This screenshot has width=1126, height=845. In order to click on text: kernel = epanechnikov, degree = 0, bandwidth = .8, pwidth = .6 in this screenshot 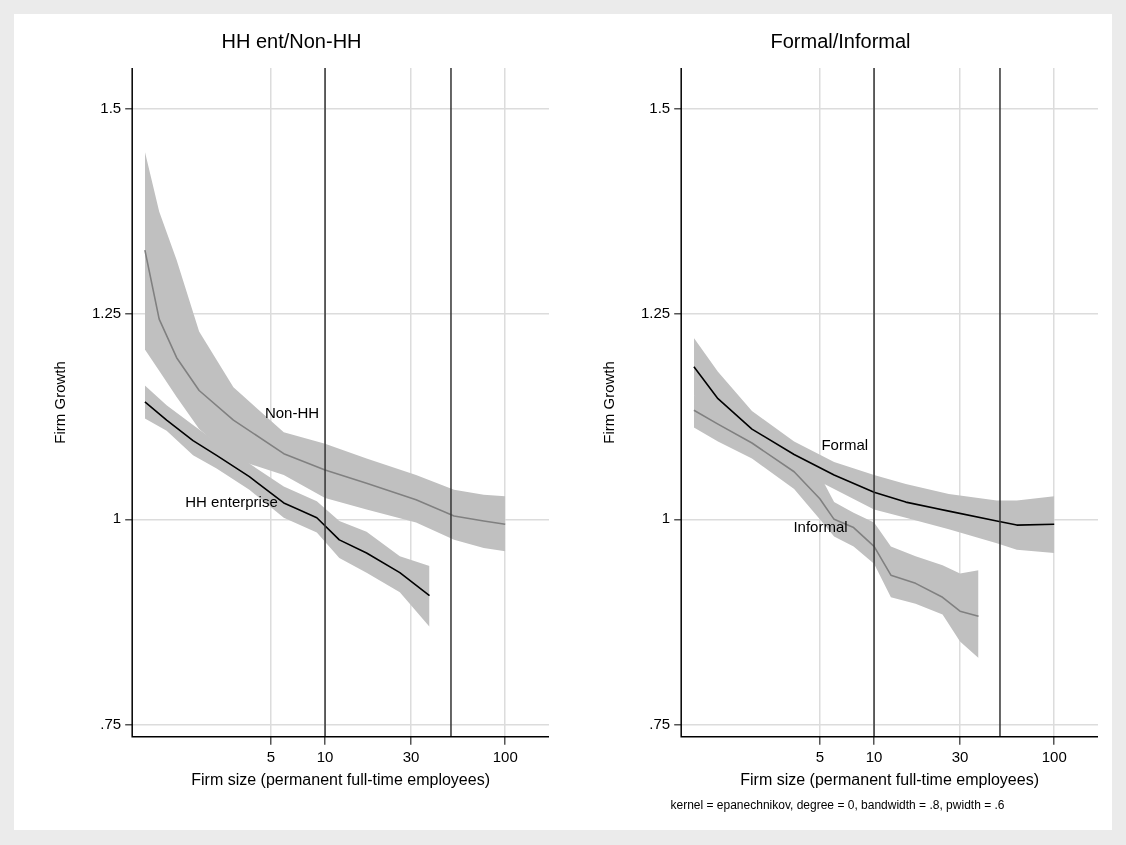, I will do `click(837, 805)`.